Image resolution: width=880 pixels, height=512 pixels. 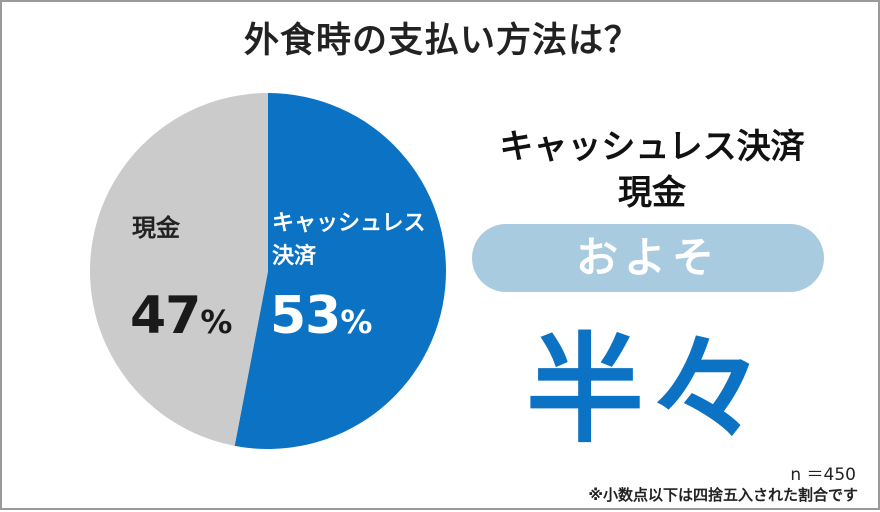 What do you see at coordinates (178, 269) in the screenshot?
I see `cash-slice` at bounding box center [178, 269].